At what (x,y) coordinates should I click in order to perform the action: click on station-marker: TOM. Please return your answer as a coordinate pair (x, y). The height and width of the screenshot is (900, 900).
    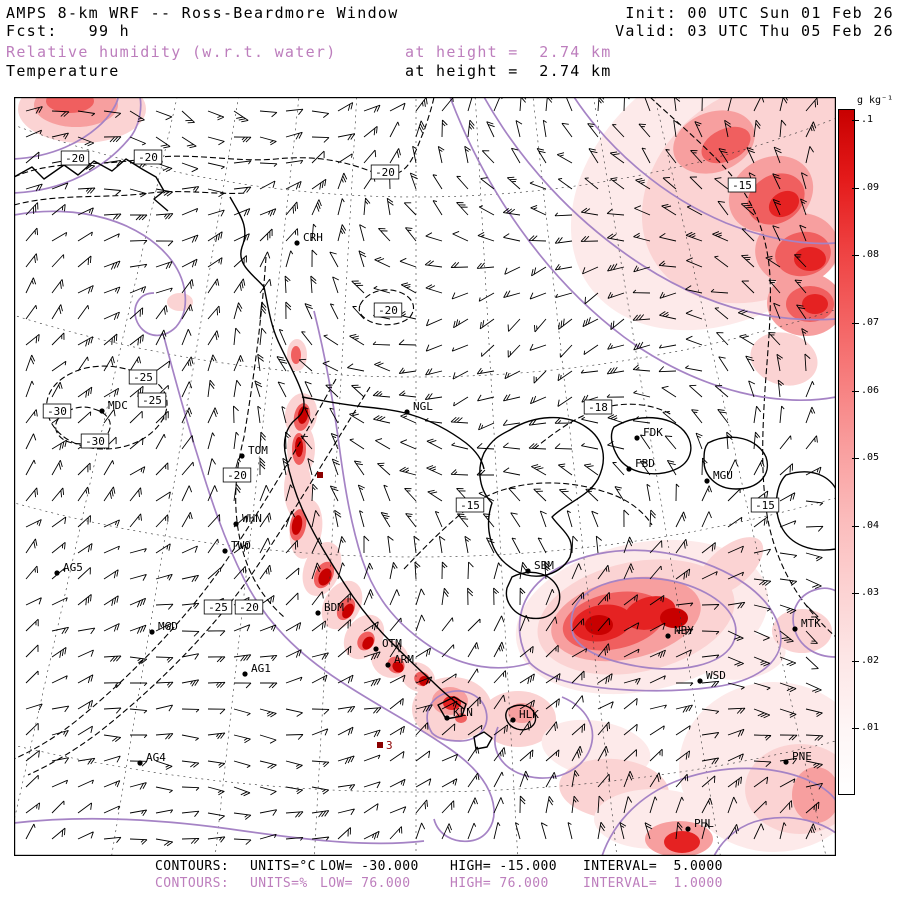
    Looking at the image, I should click on (253, 451).